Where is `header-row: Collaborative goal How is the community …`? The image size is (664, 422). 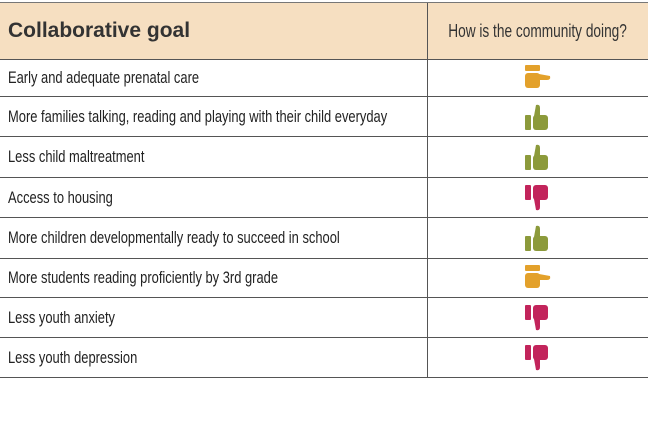
header-row: Collaborative goal How is the community … is located at coordinates (324, 31).